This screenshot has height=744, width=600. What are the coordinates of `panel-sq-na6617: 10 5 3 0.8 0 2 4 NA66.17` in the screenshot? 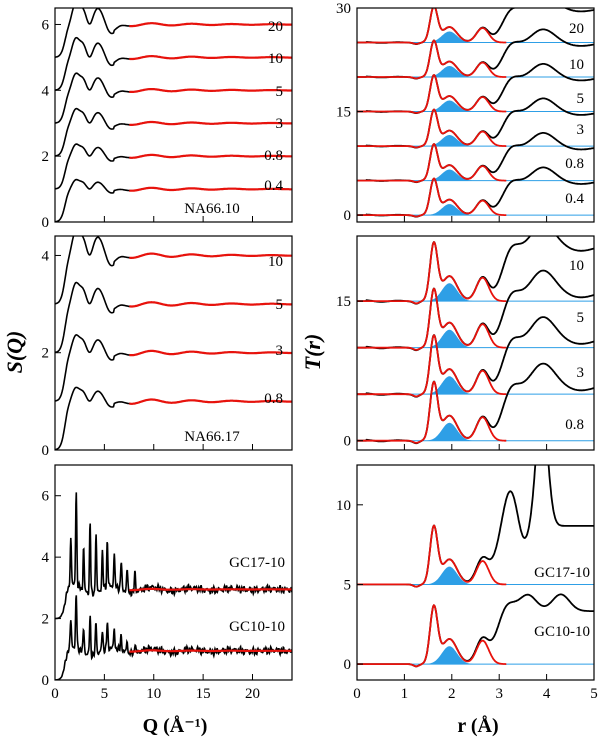 It's located at (167, 347).